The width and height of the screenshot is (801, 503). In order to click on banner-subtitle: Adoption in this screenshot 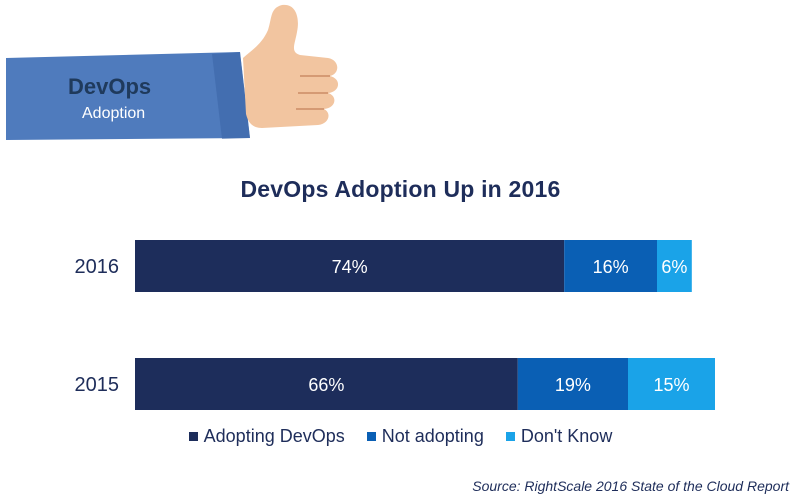, I will do `click(113, 113)`.